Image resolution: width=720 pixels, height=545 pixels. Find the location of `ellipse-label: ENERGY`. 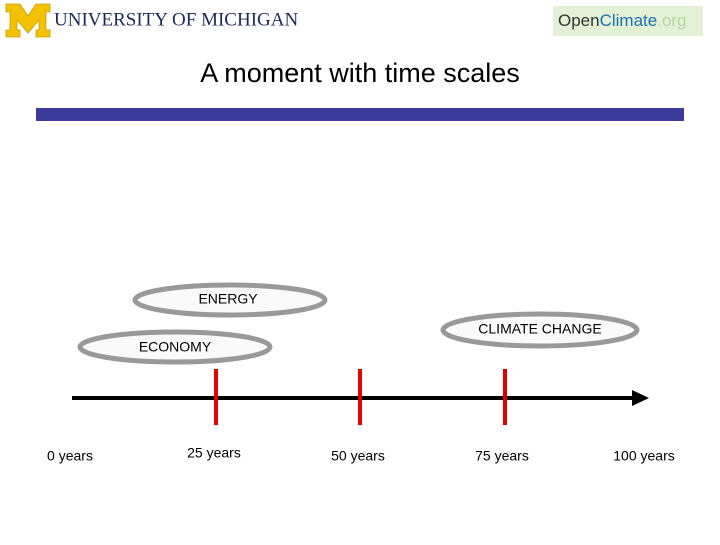

ellipse-label: ENERGY is located at coordinates (228, 299).